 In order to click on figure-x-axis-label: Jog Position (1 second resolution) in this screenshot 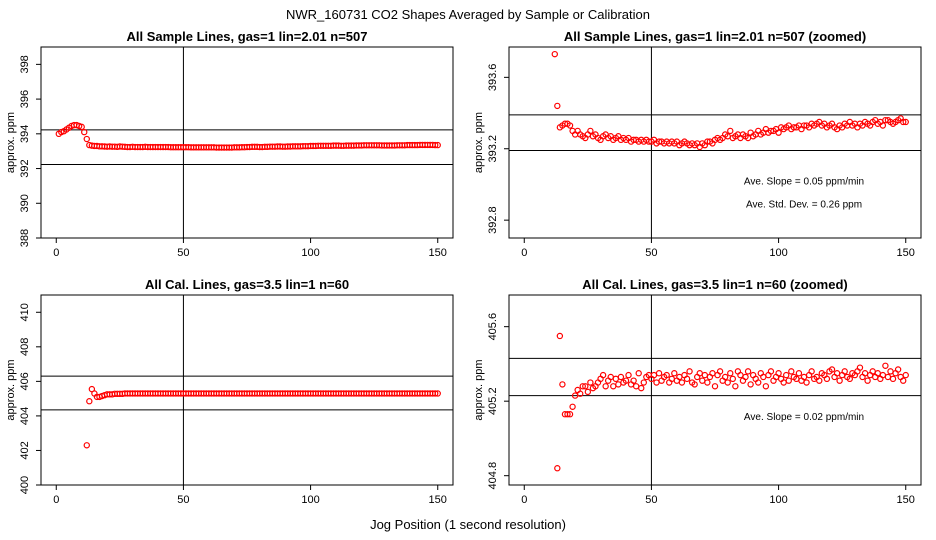, I will do `click(468, 524)`.